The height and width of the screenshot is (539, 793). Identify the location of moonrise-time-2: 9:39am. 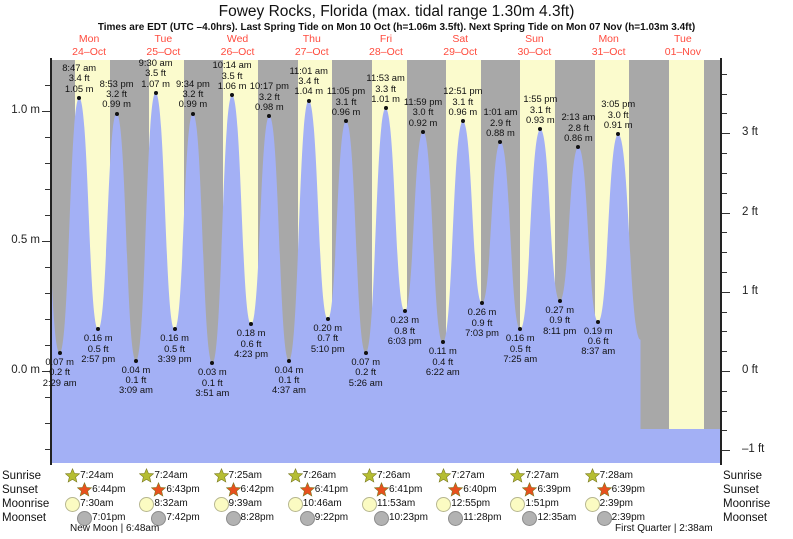
(245, 503).